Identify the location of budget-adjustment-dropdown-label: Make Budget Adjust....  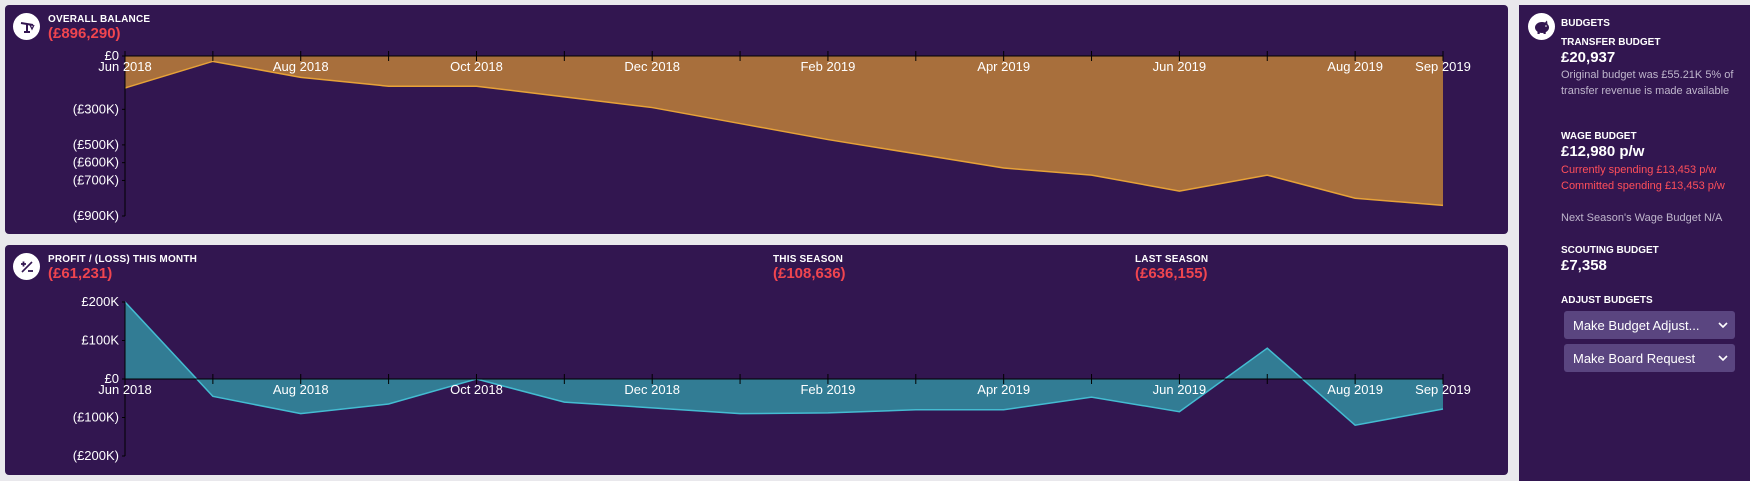
(1636, 325).